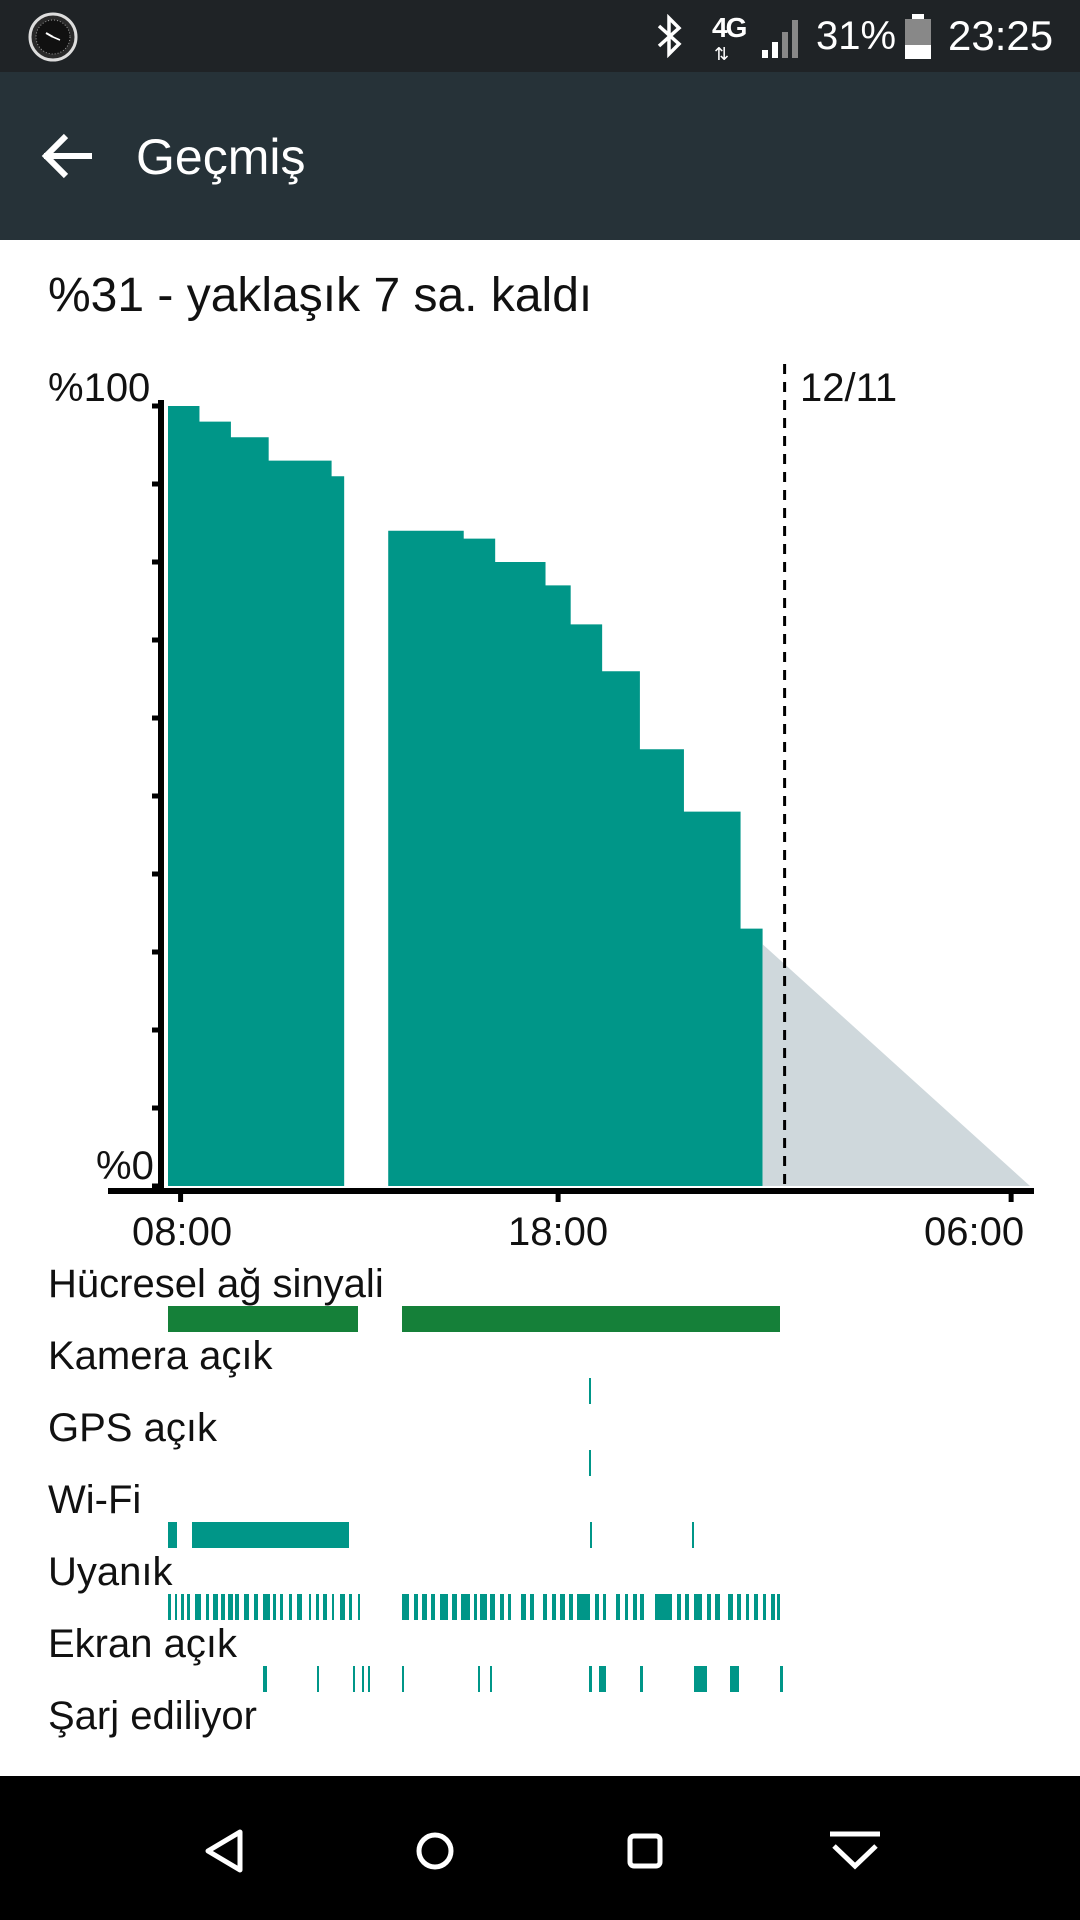  Describe the element at coordinates (225, 1851) in the screenshot. I see `back-nav-icon` at that location.